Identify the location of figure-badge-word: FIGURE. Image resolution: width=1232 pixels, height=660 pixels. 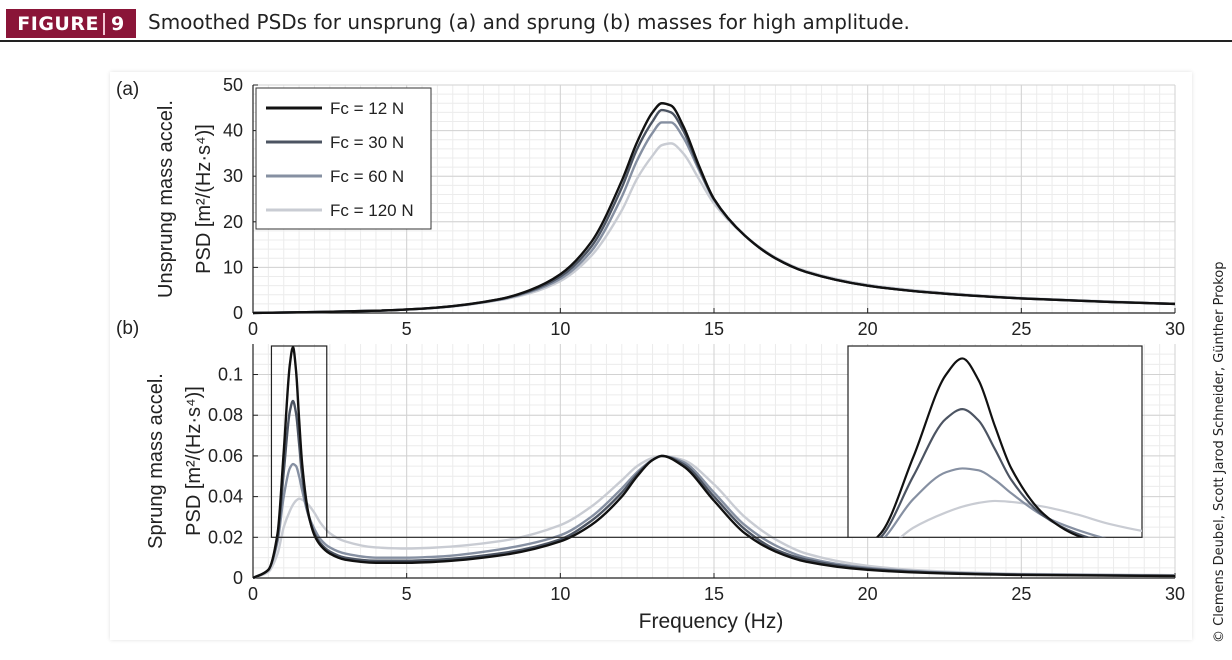
(58, 23).